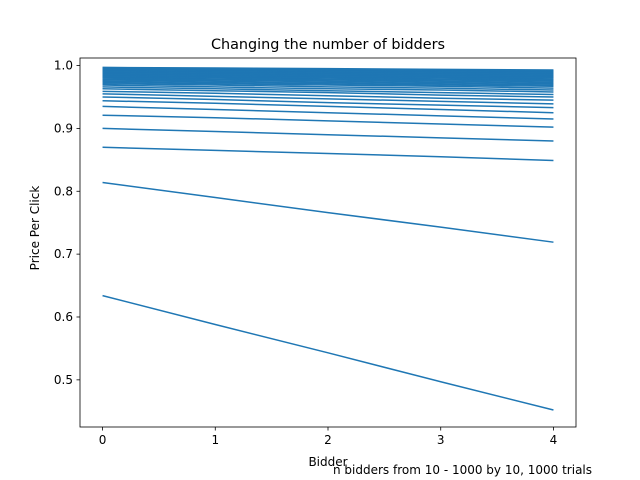 This screenshot has height=480, width=640. Describe the element at coordinates (215, 440) in the screenshot. I see `x-tick-label: 1` at that location.